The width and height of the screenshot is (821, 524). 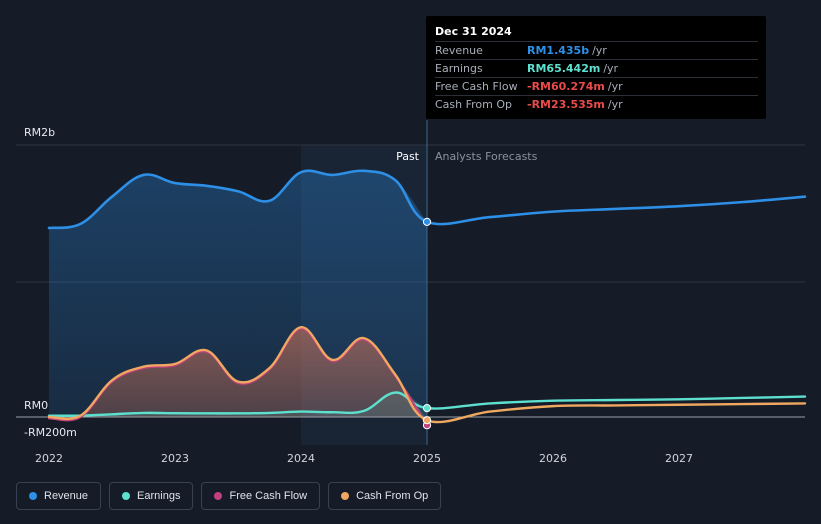 I want to click on tooltip-row-earnings: Earnings RM65.442m /yr, so click(x=596, y=68).